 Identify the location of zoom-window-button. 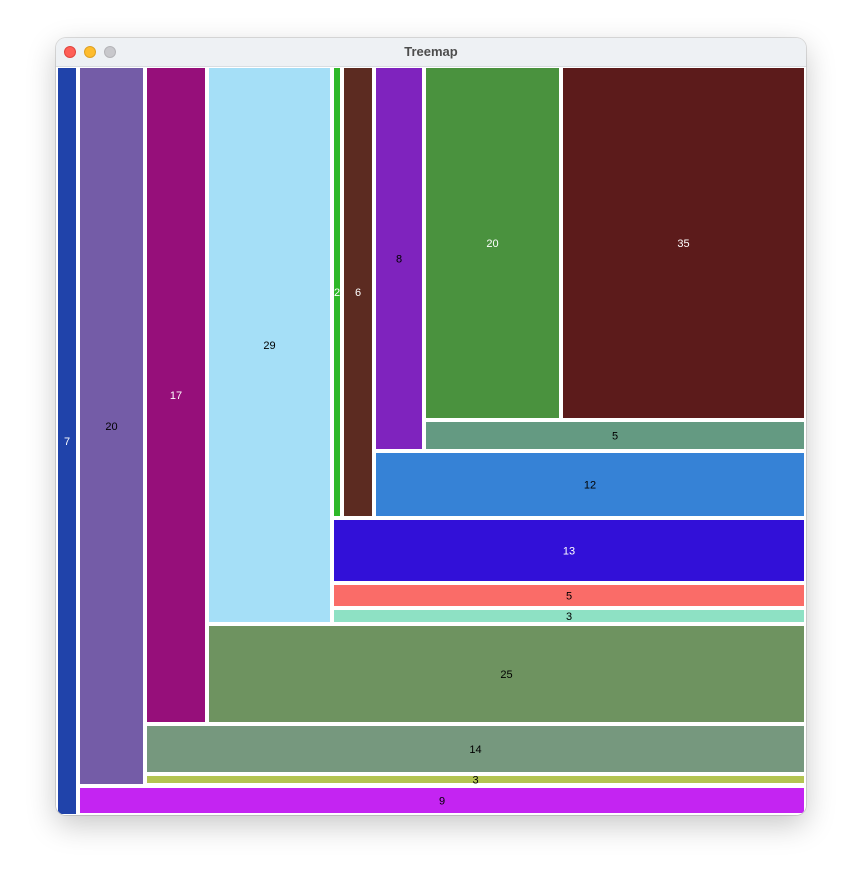
(110, 52).